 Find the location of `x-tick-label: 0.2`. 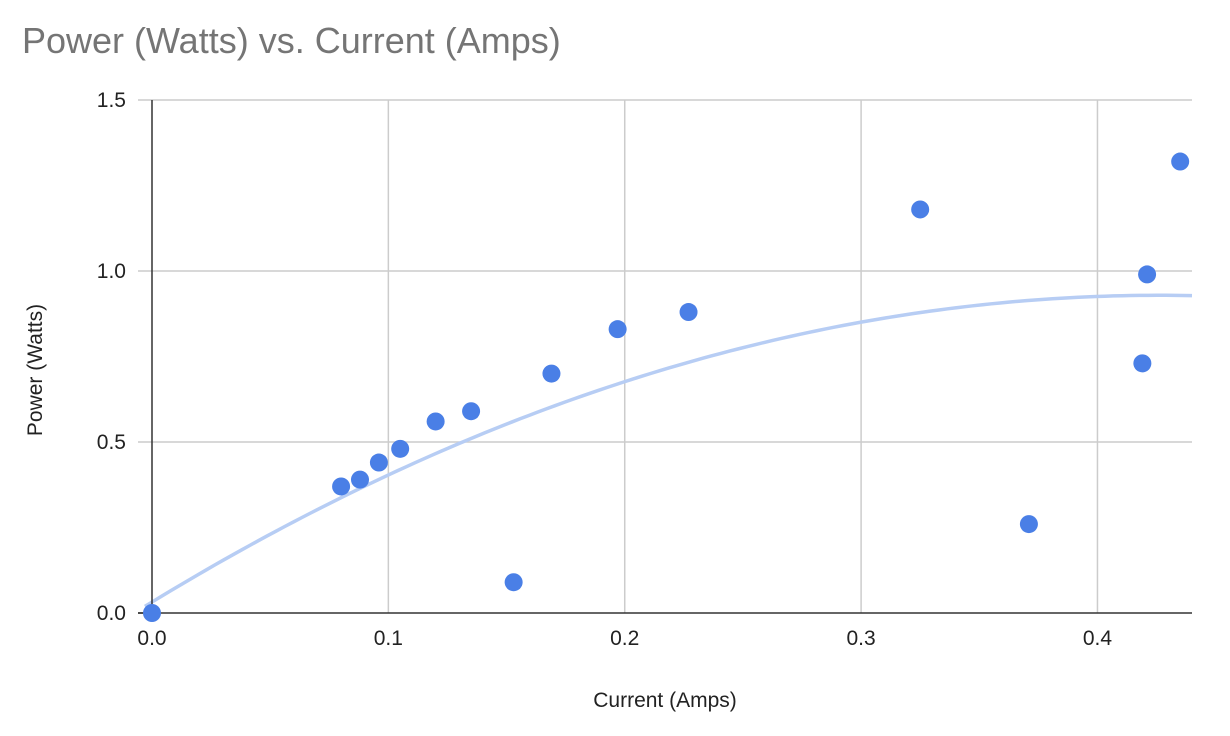

x-tick-label: 0.2 is located at coordinates (624, 638).